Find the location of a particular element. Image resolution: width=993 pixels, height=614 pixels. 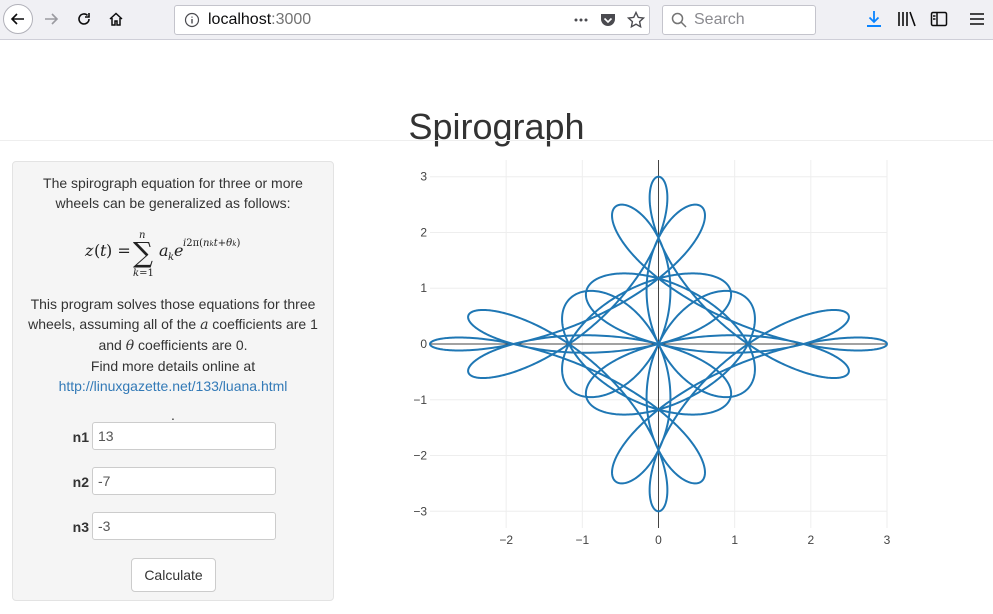

y-tick-label: 2 is located at coordinates (423, 232).